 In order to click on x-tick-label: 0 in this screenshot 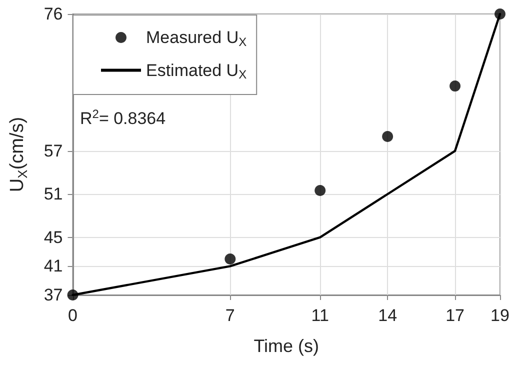, I will do `click(73, 315)`.